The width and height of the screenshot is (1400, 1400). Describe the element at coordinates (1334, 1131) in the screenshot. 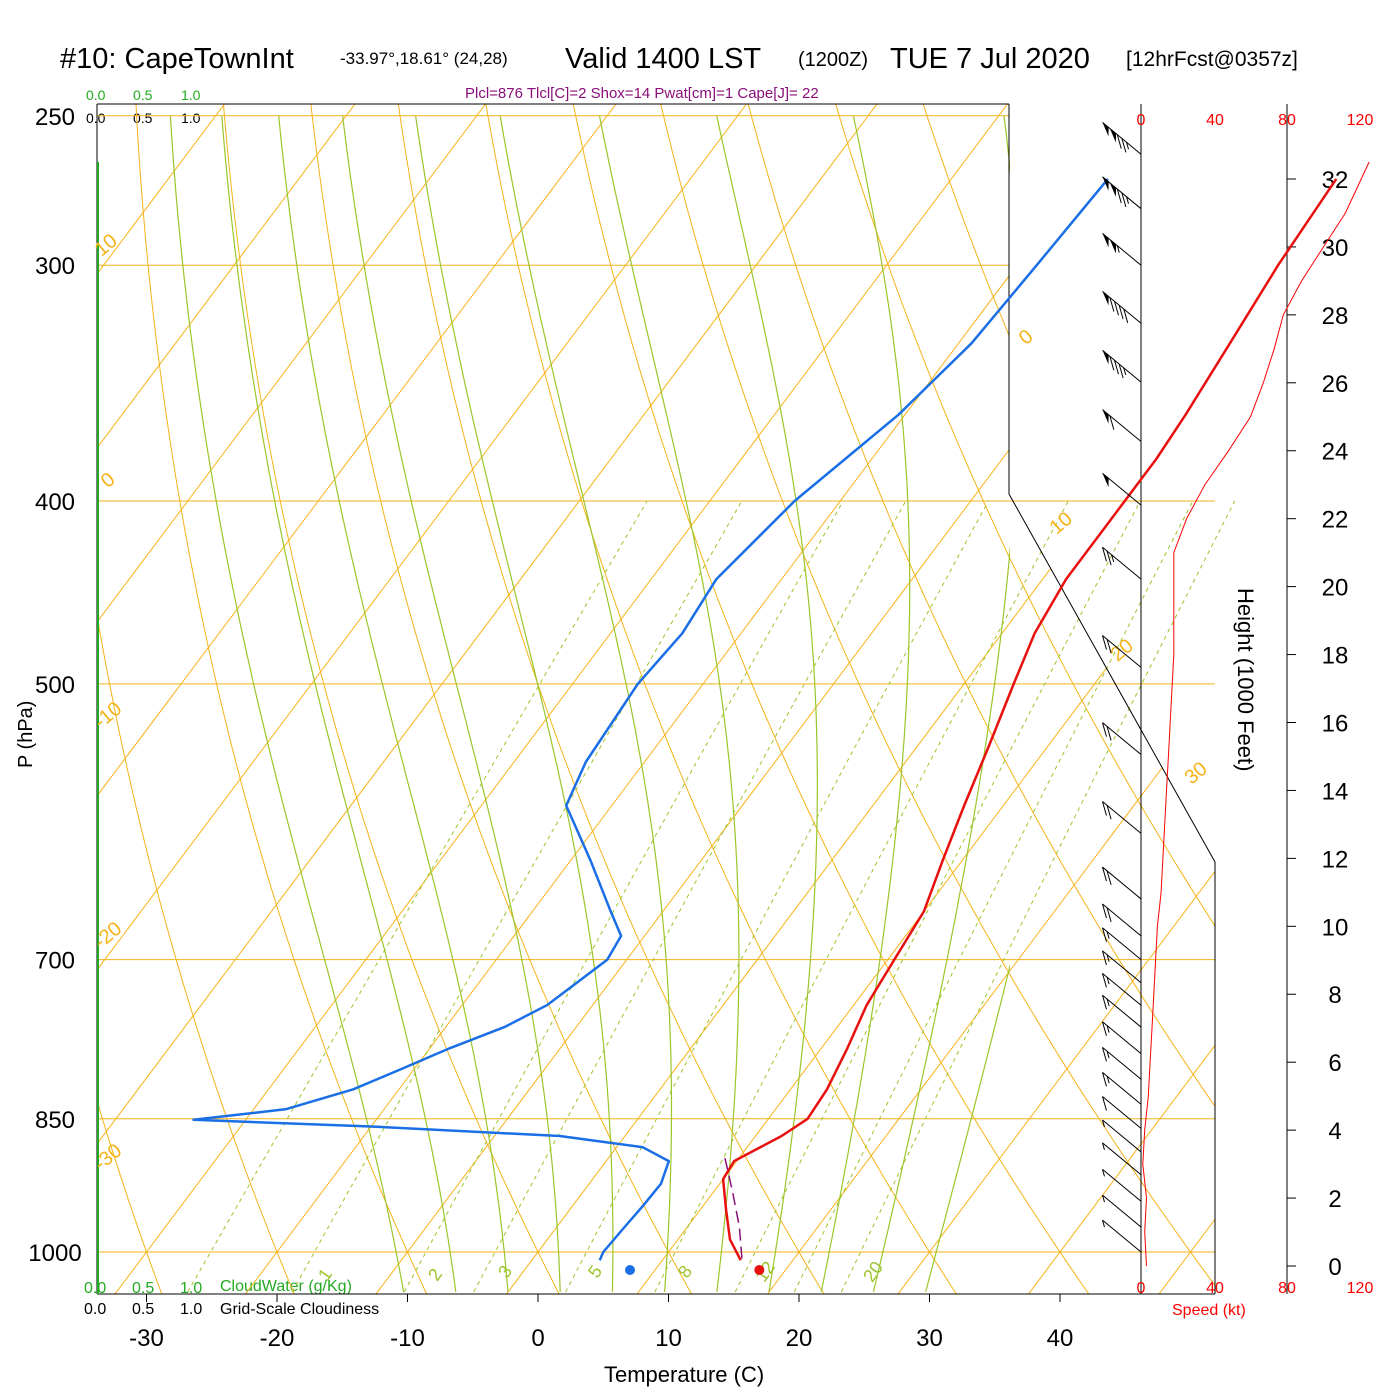

I see `height-tick-label: 4` at that location.